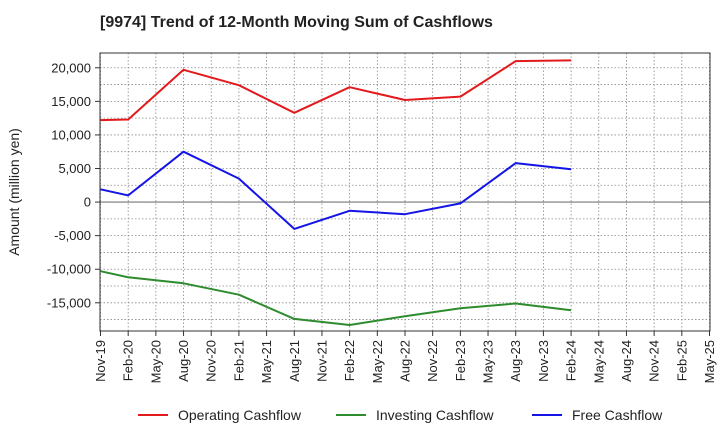 This screenshot has width=720, height=440. What do you see at coordinates (266, 361) in the screenshot?
I see `x-tick-label: May-21` at bounding box center [266, 361].